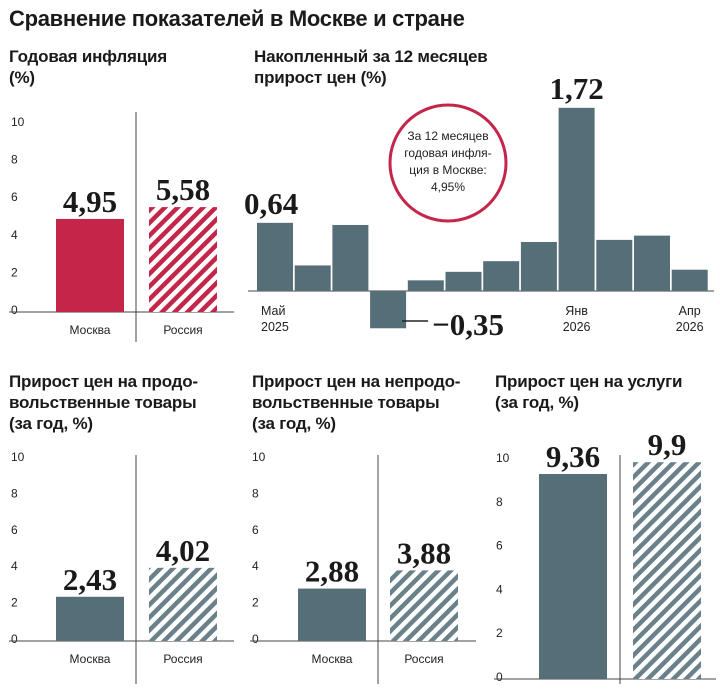 The image size is (720, 692). I want to click on food-y-tick-label: 10, so click(18, 457).